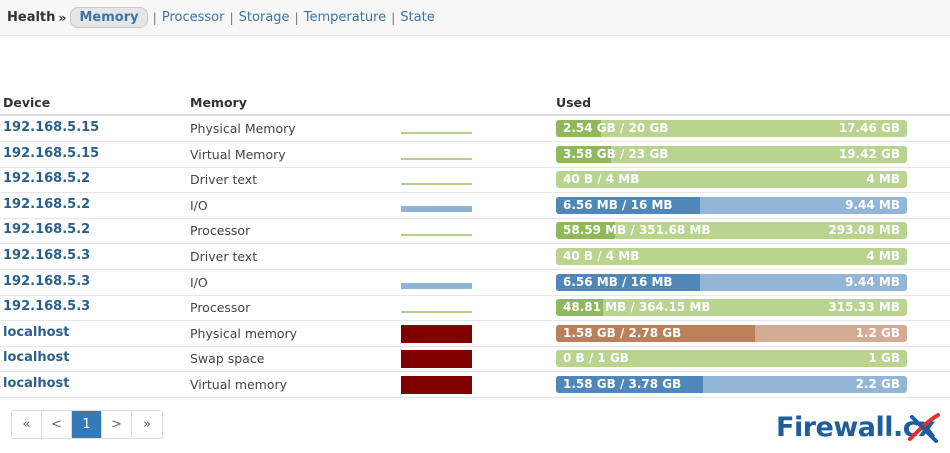 Image resolution: width=950 pixels, height=453 pixels. Describe the element at coordinates (622, 332) in the screenshot. I see `used-amount-label: 1.58 GB / 2.78 GB` at that location.